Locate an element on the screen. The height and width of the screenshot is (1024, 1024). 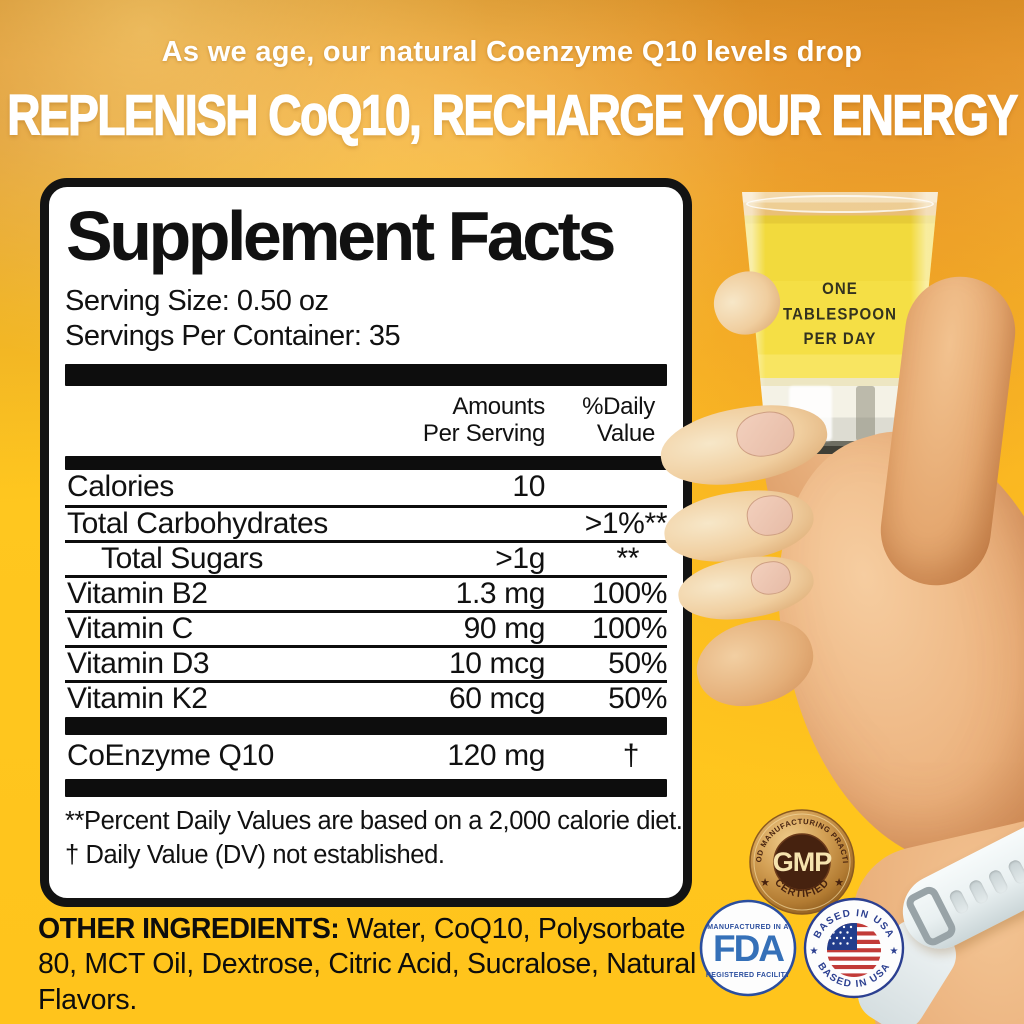
nutrient-row-sugars: Total Sugars >1g ** is located at coordinates (366, 557).